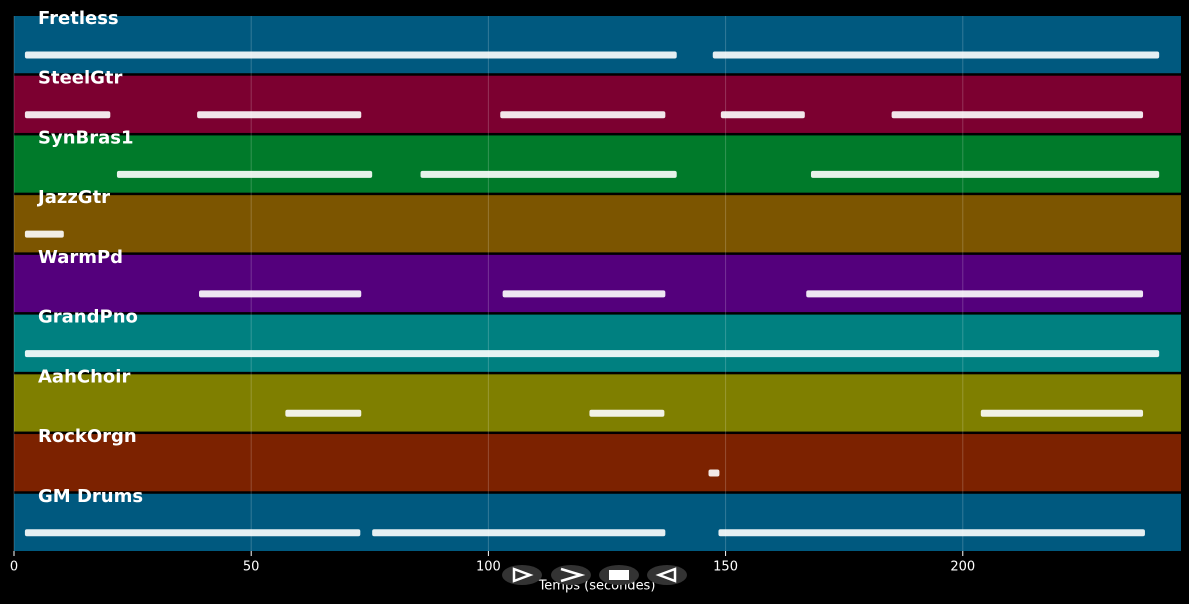 The image size is (1189, 604). Describe the element at coordinates (73, 197) in the screenshot. I see `track-label: JazzGtr` at that location.